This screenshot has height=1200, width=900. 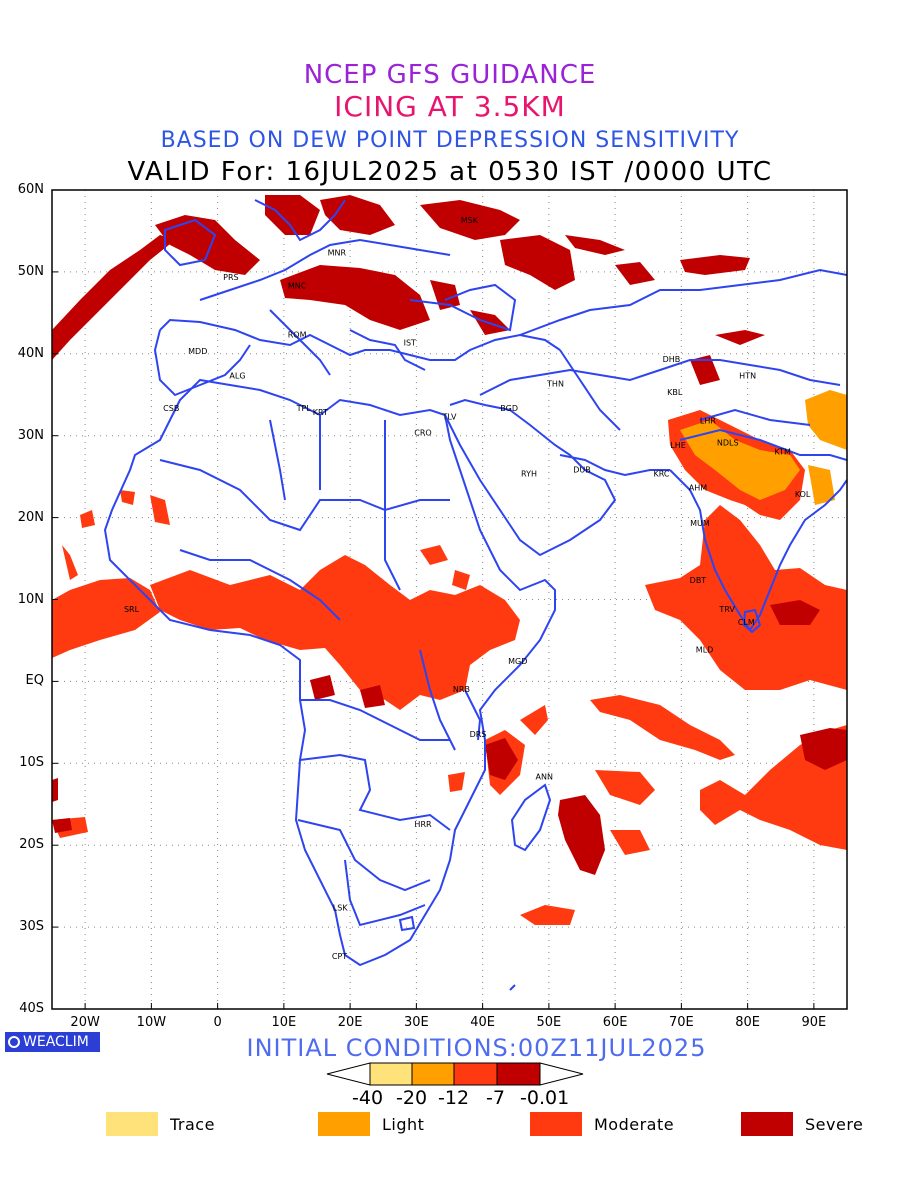 I want to click on city-label: PRS, so click(x=230, y=277).